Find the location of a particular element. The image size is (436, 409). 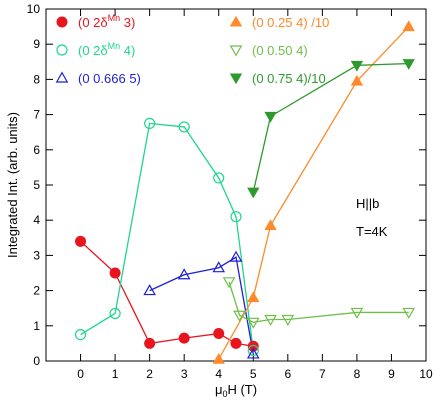

y-tick-label: 8 is located at coordinates (36, 79).